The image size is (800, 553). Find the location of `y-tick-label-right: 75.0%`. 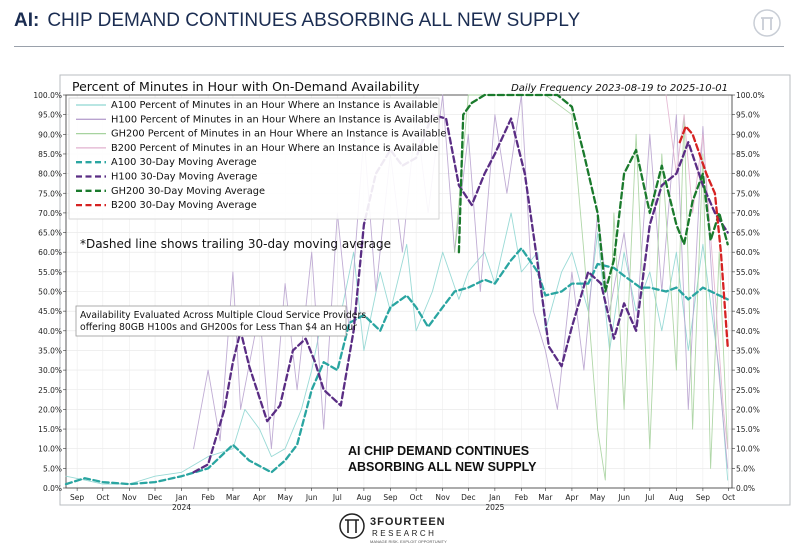

y-tick-label-right: 75.0% is located at coordinates (748, 193).